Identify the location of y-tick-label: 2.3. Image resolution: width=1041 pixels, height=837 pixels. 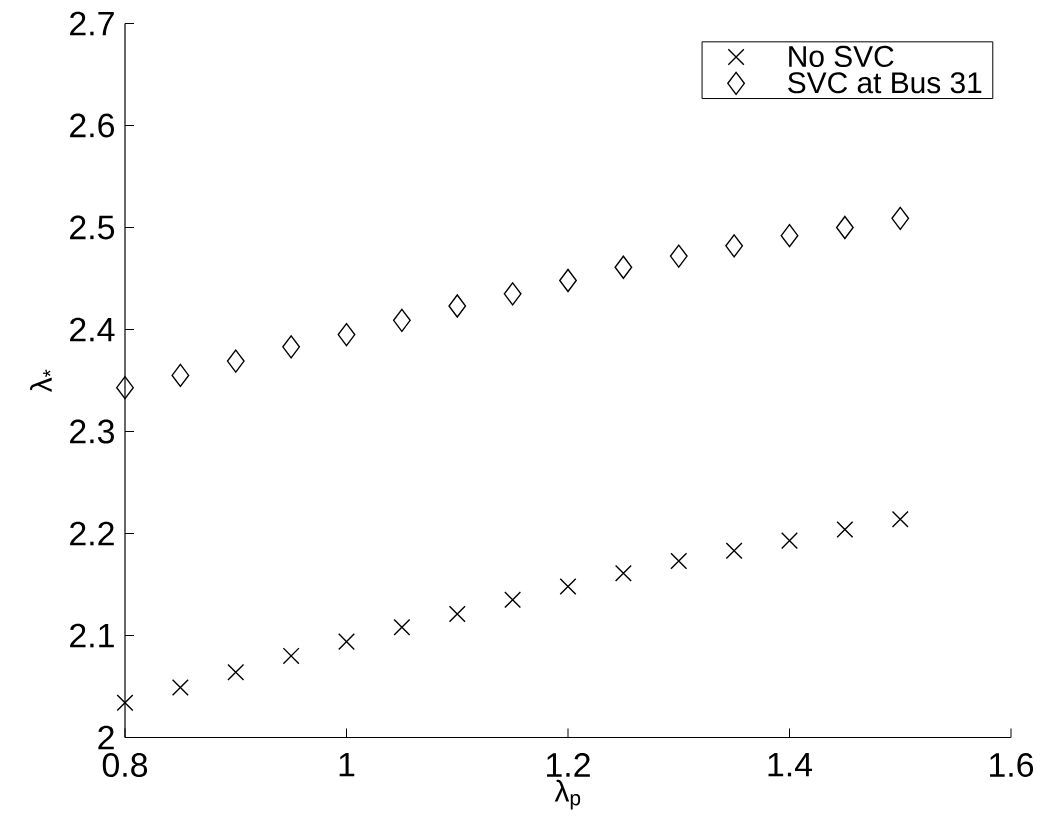
(92, 431).